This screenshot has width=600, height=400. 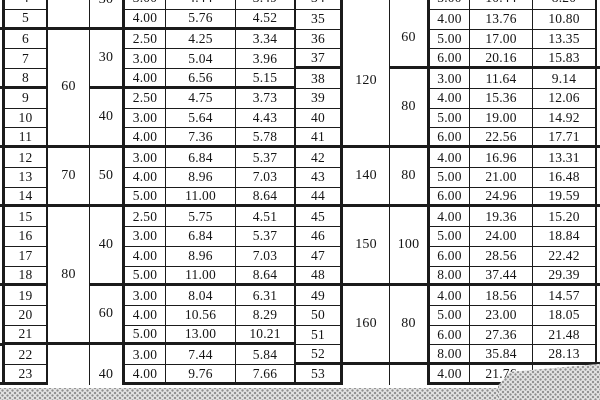 I want to click on area-cell-value: 5.64, so click(x=200, y=118).